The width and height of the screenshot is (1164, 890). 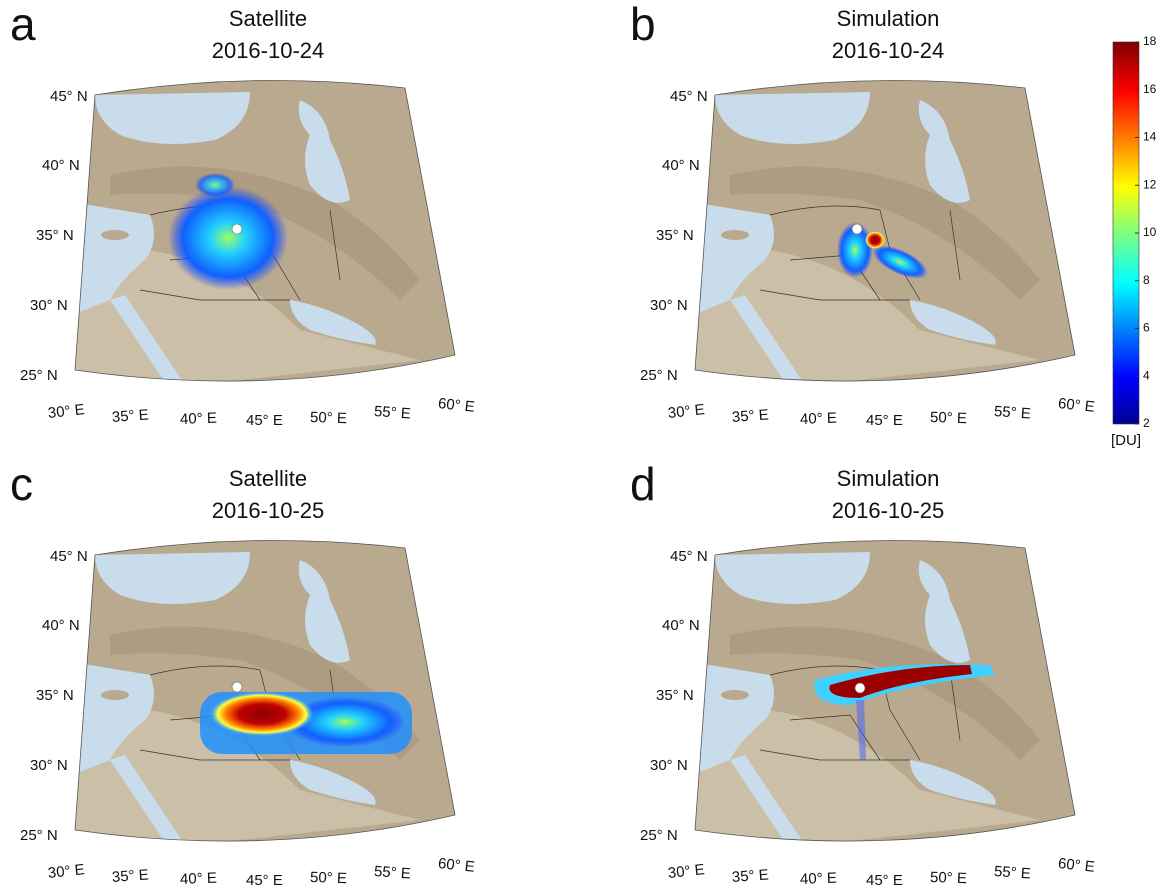 I want to click on colorbar-tick-label: 8, so click(x=1146, y=280).